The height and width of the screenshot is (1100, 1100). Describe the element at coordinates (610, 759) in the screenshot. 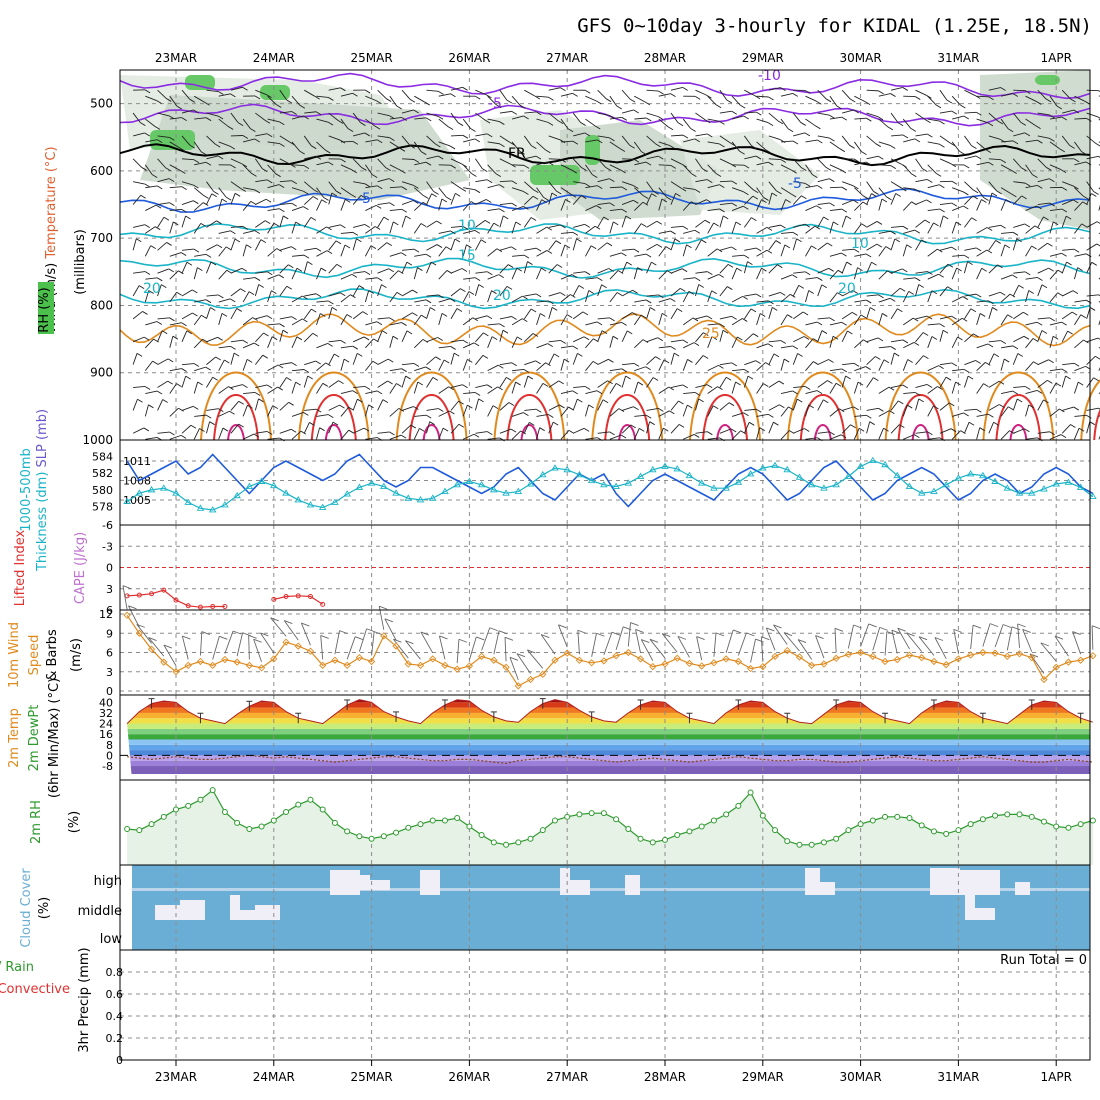

I see `dewpoint-line` at that location.